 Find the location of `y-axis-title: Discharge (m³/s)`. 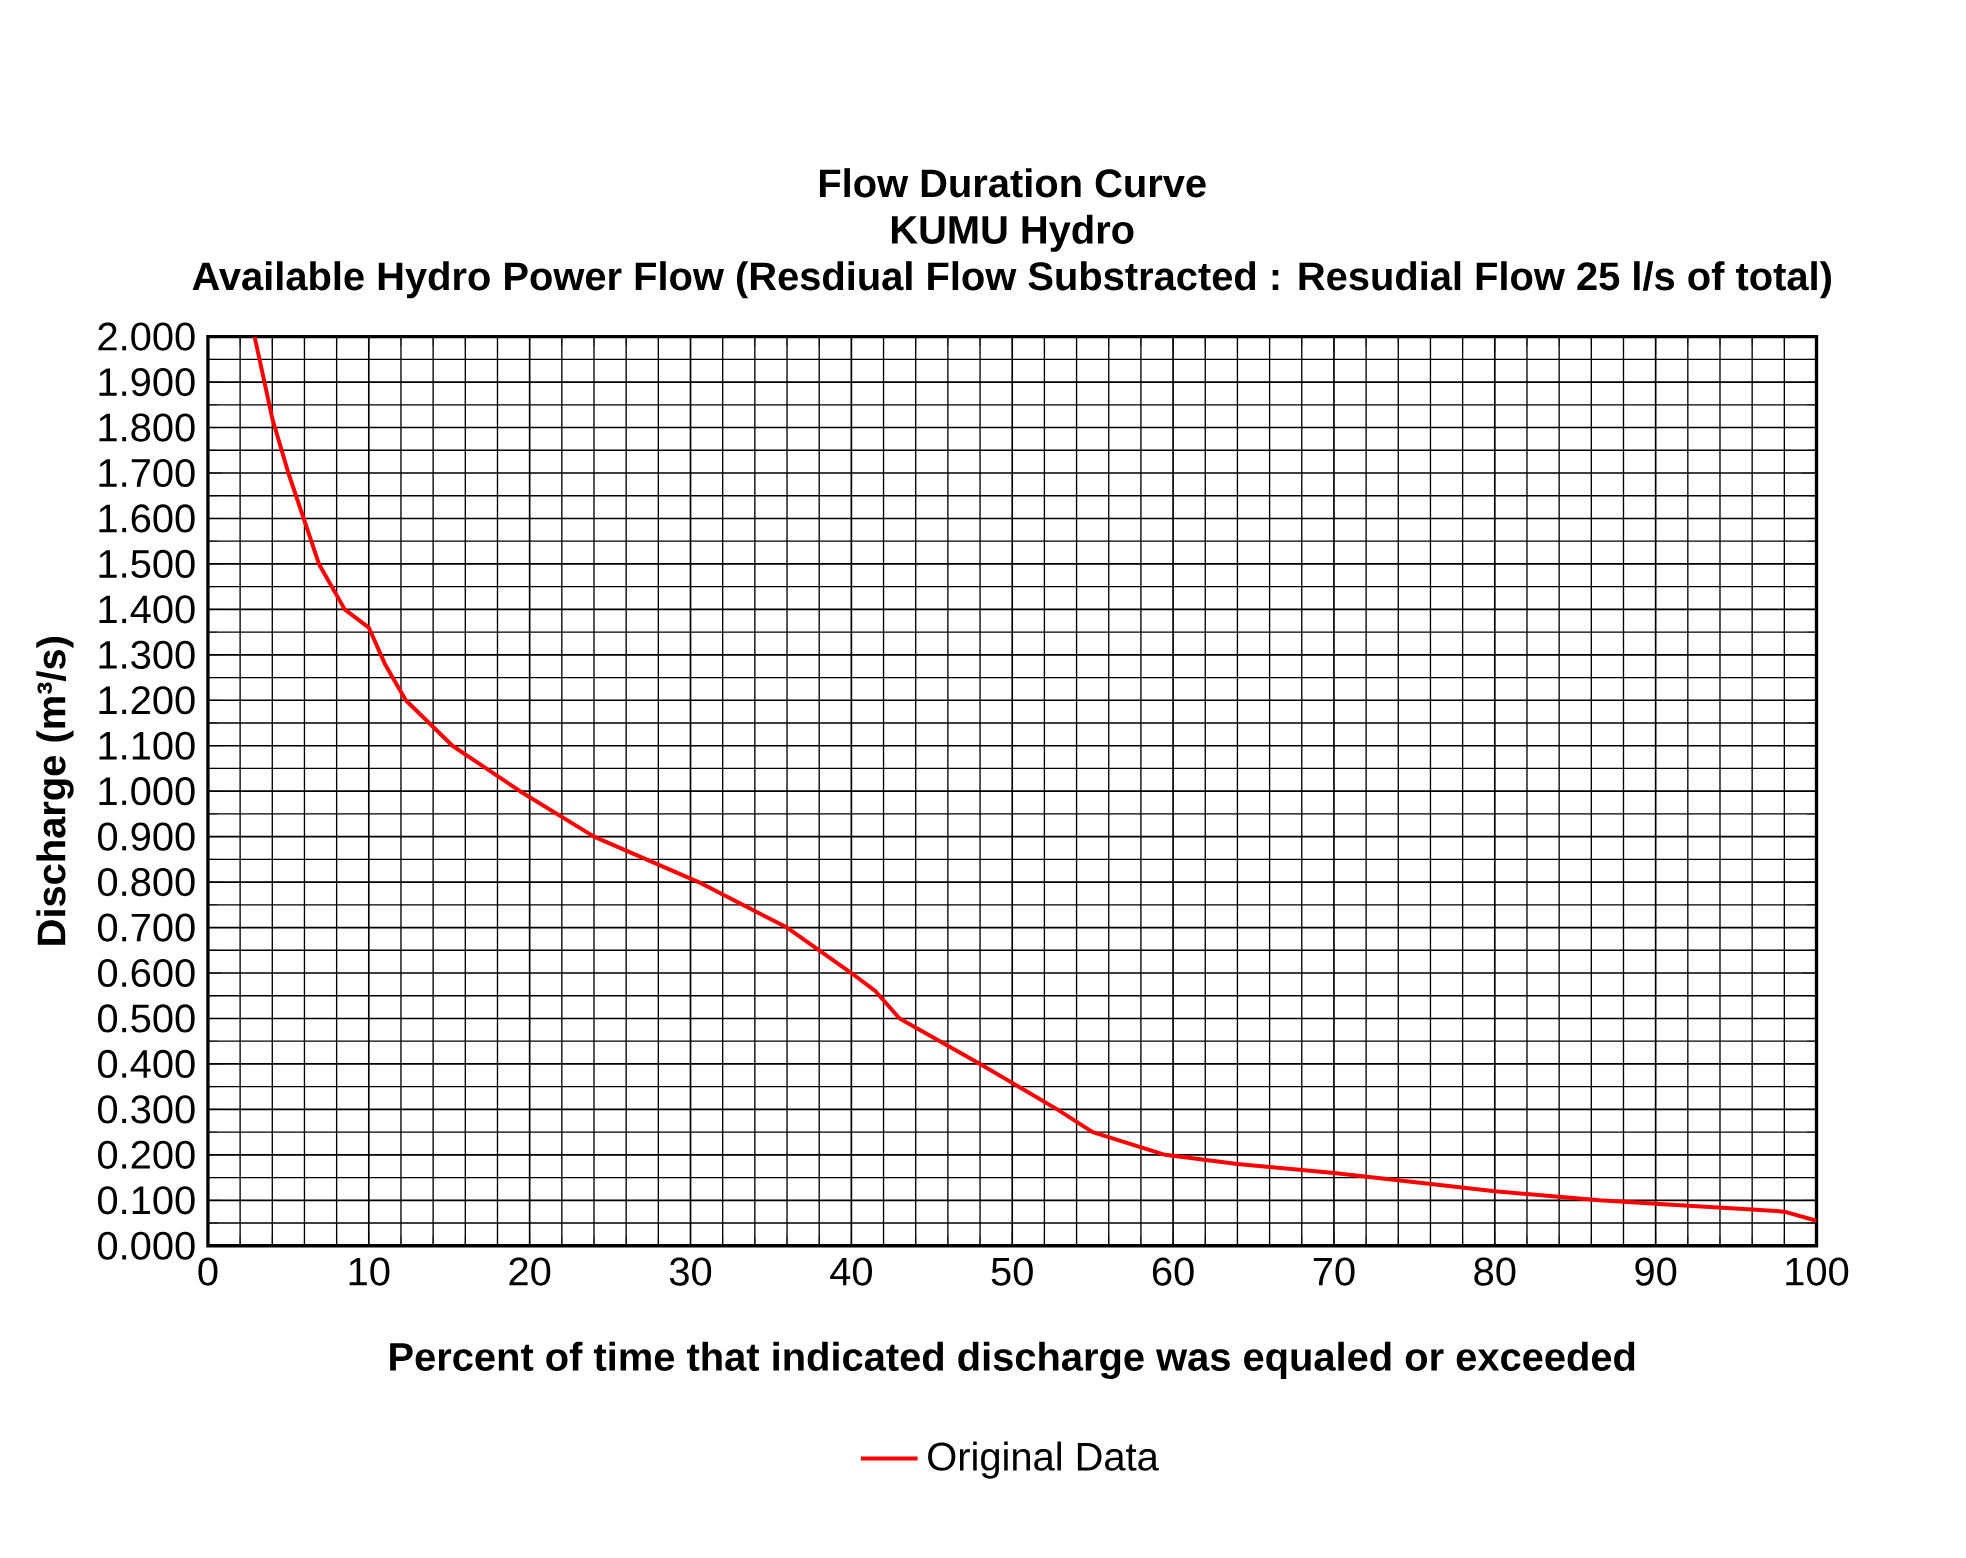

y-axis-title: Discharge (m³/s) is located at coordinates (55, 791).